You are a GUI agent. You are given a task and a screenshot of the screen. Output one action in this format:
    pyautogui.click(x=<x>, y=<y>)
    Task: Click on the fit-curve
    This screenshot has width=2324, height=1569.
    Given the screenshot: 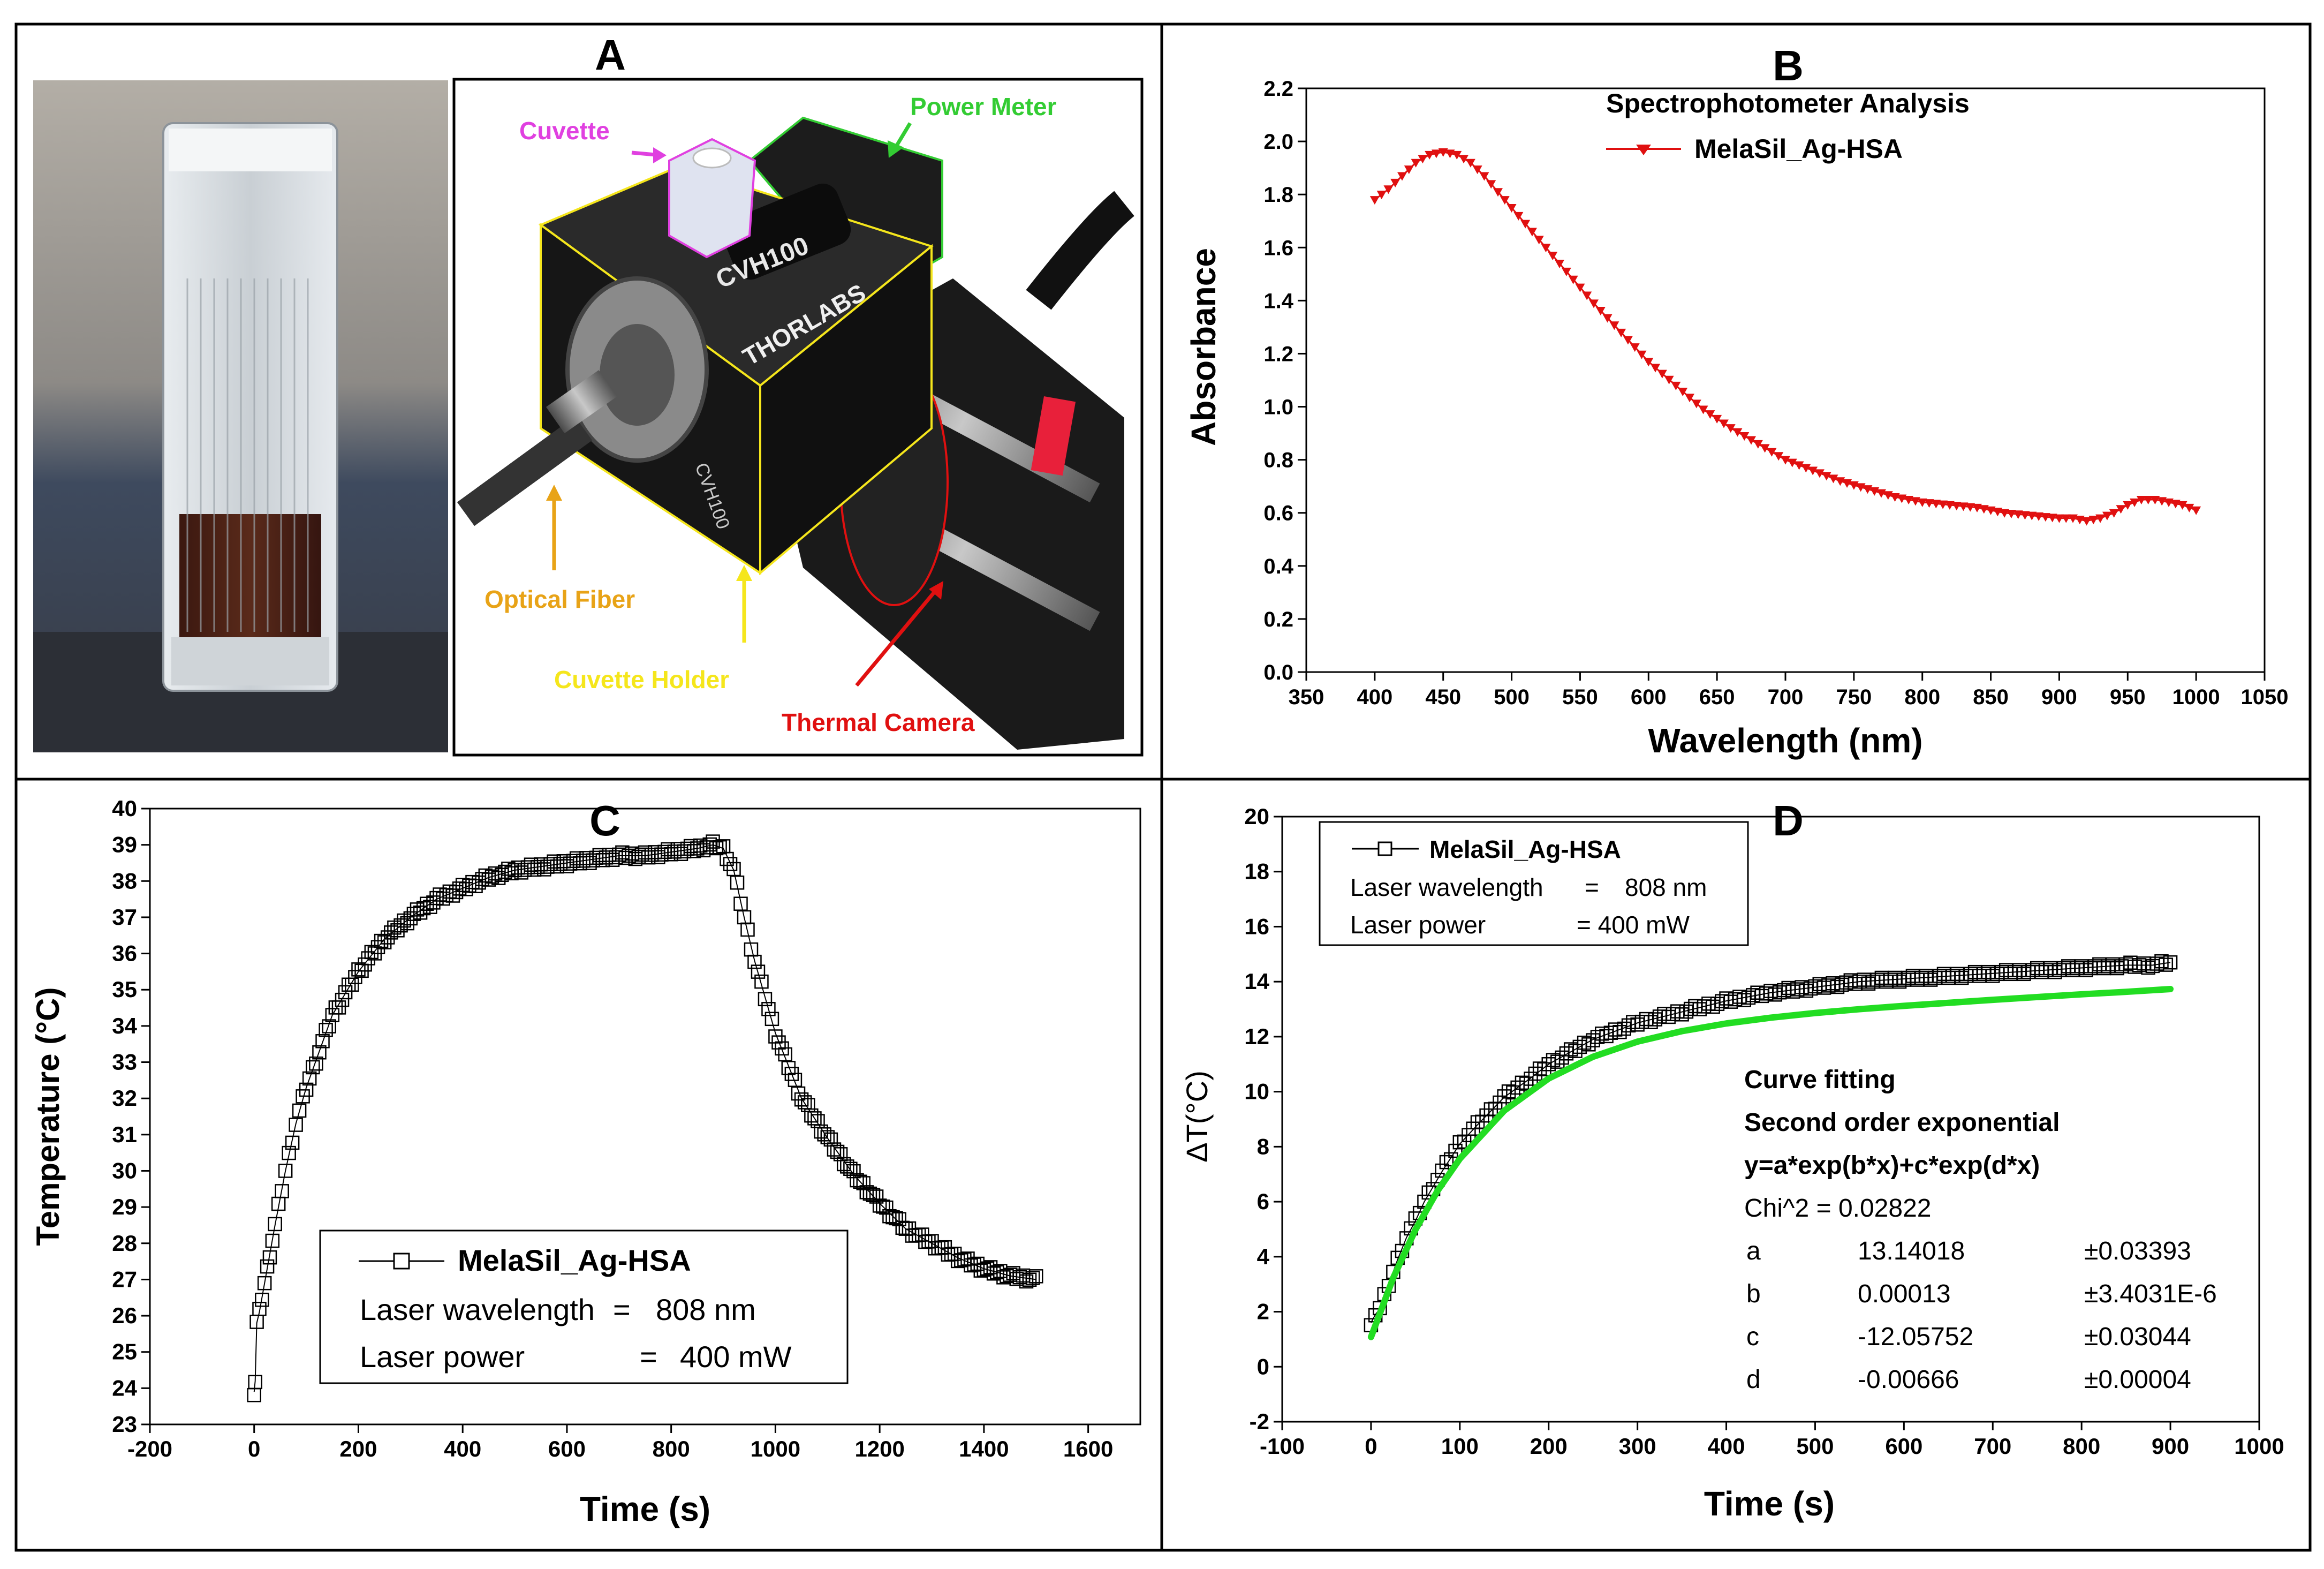 What is the action you would take?
    pyautogui.click(x=1770, y=1163)
    